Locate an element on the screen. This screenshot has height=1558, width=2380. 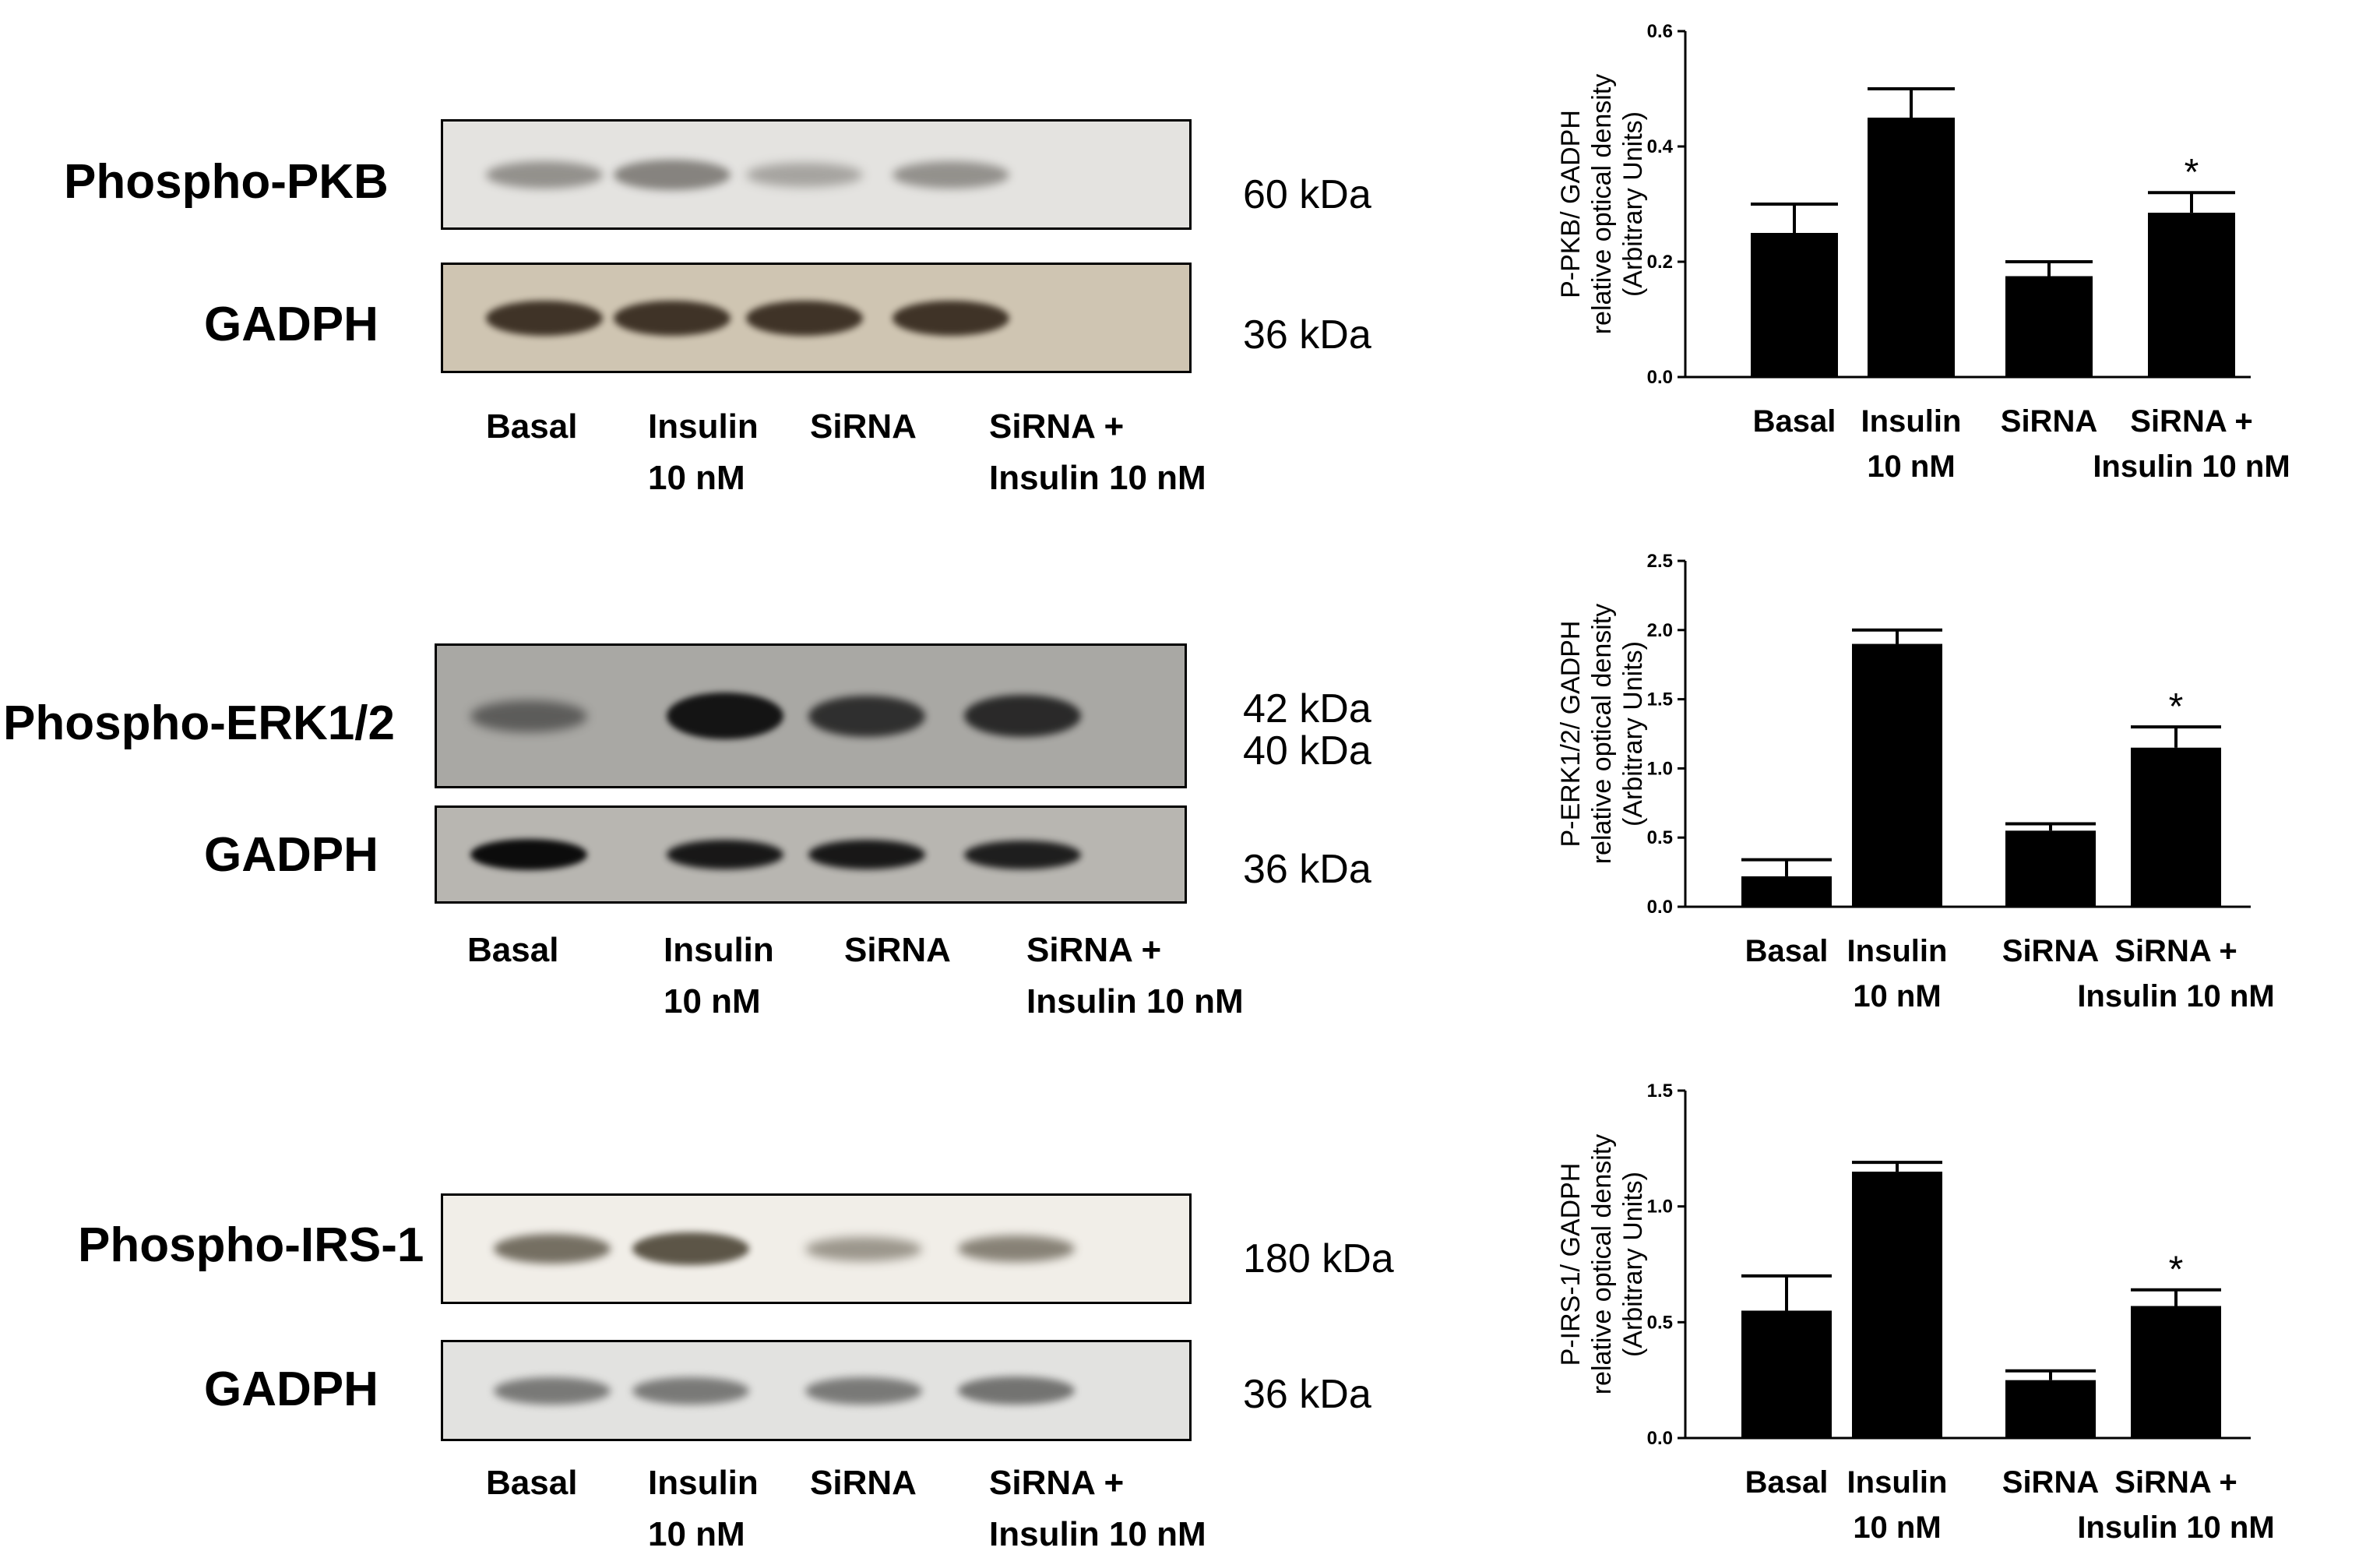
kda-label: 40 kDa is located at coordinates (1307, 751).